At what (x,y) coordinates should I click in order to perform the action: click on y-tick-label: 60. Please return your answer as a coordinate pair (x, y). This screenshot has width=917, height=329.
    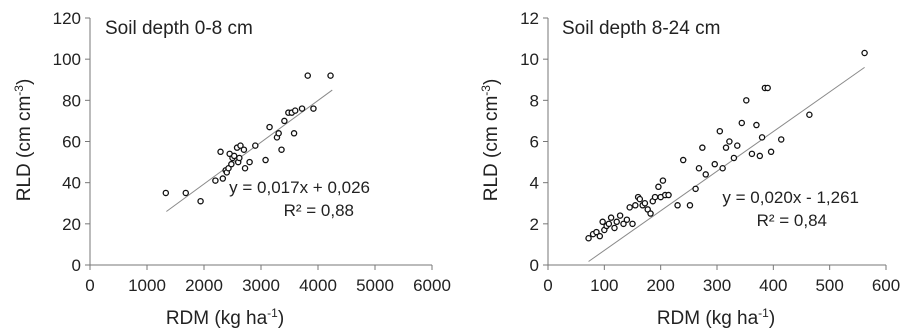
    Looking at the image, I should click on (71, 142).